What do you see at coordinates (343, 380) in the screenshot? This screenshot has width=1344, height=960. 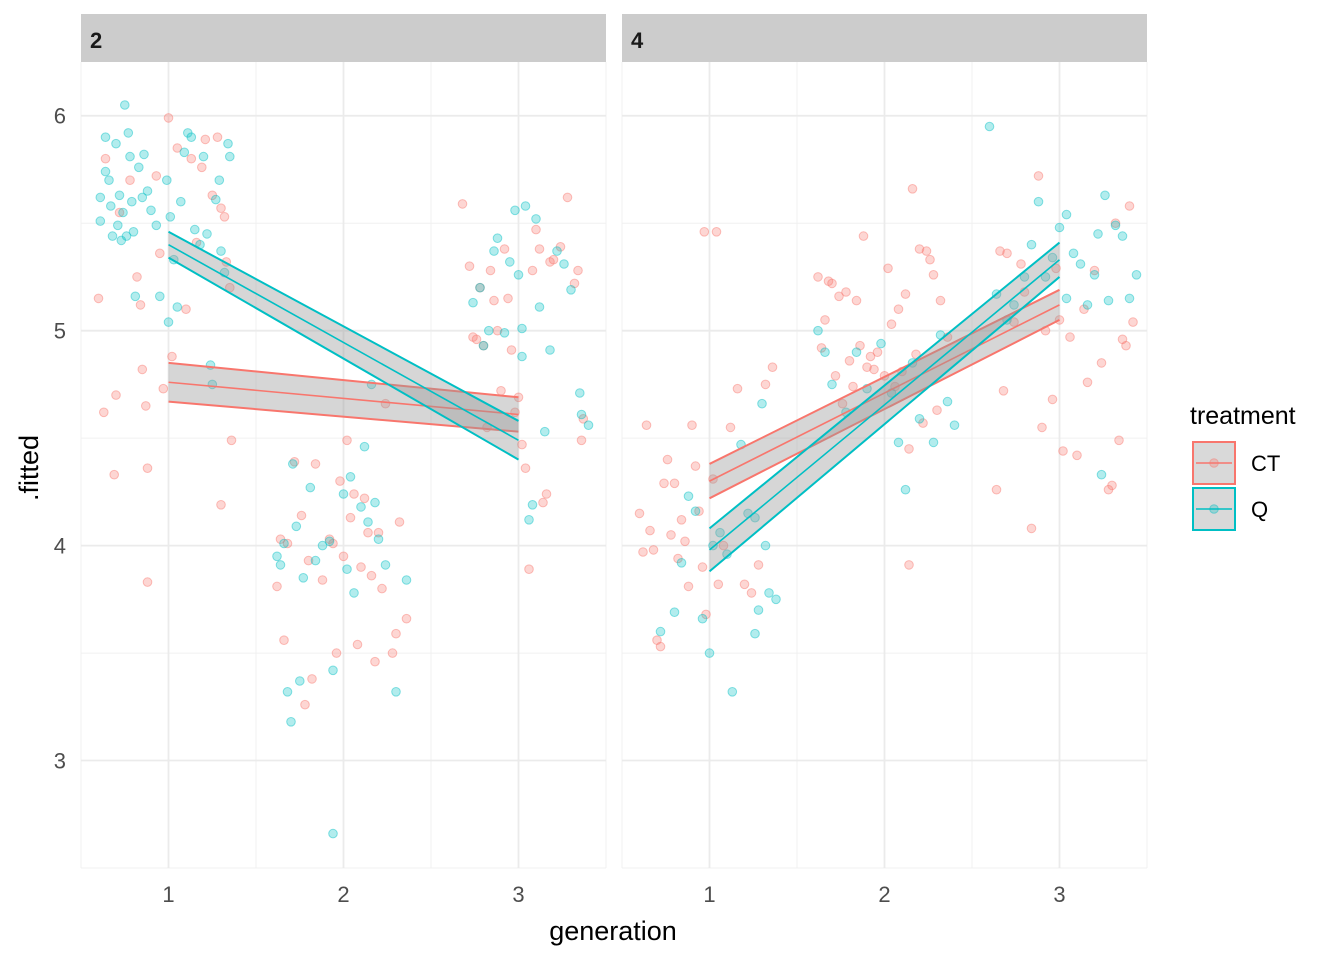 I see `ribbon-upper-edge-CT` at bounding box center [343, 380].